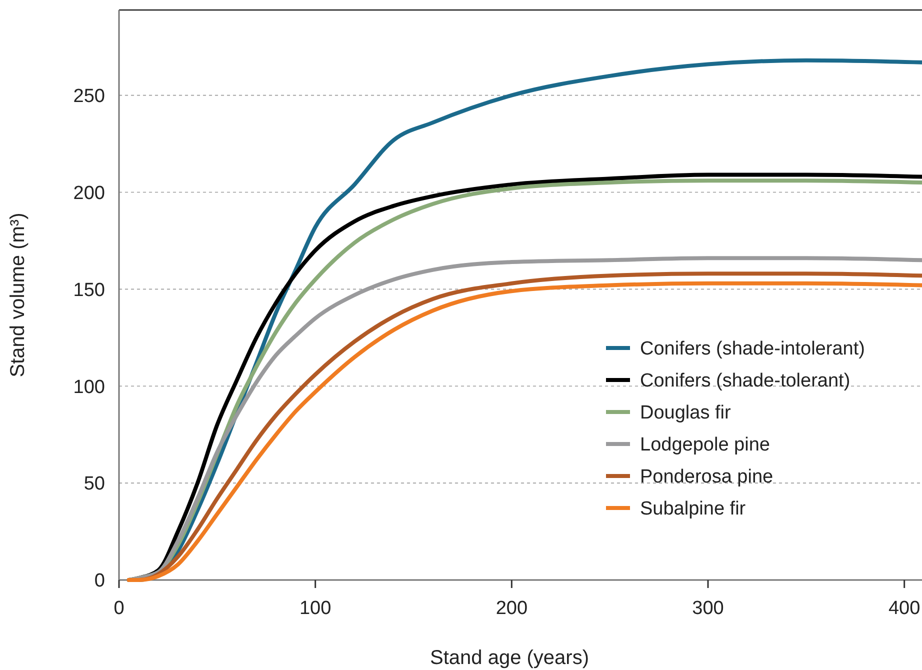 This screenshot has height=670, width=922. I want to click on legend-label: Subalpine fir, so click(693, 509).